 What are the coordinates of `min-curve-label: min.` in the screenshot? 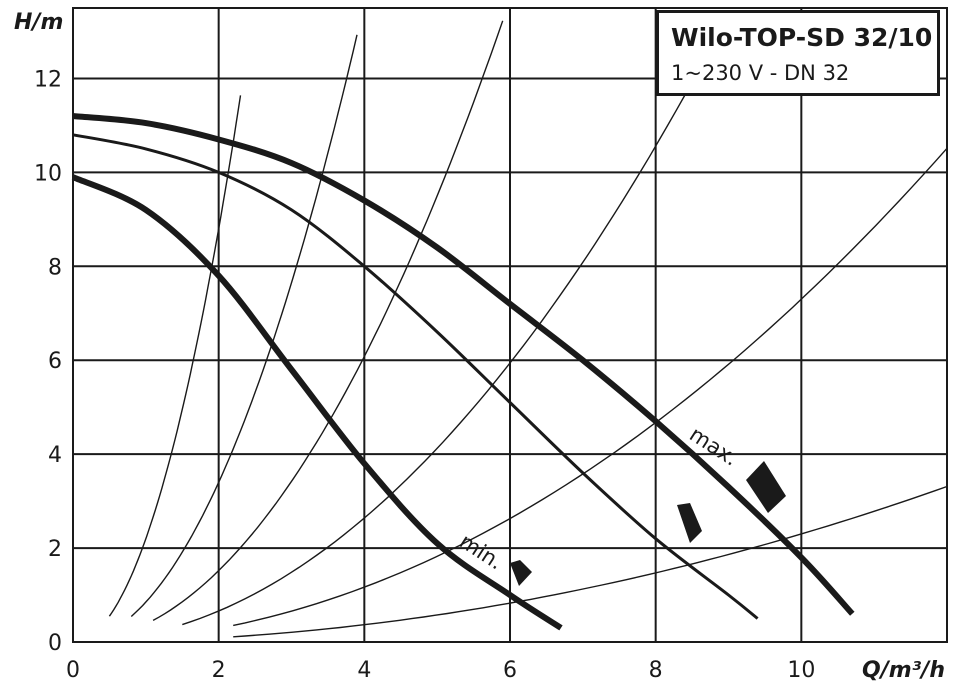 It's located at (481, 551).